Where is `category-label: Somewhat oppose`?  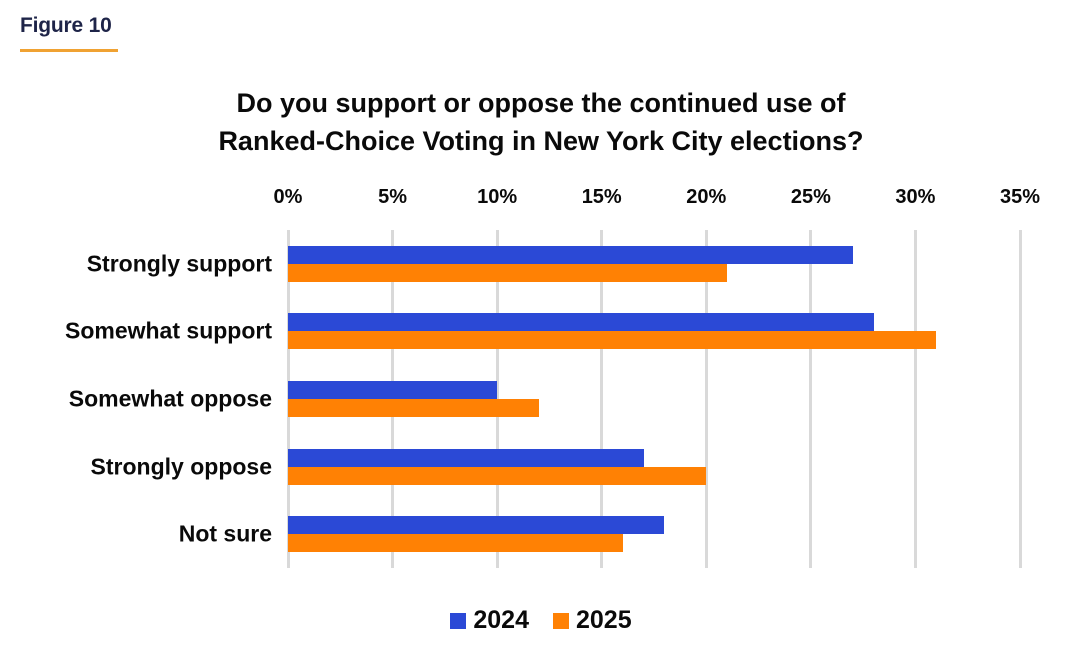 category-label: Somewhat oppose is located at coordinates (170, 398).